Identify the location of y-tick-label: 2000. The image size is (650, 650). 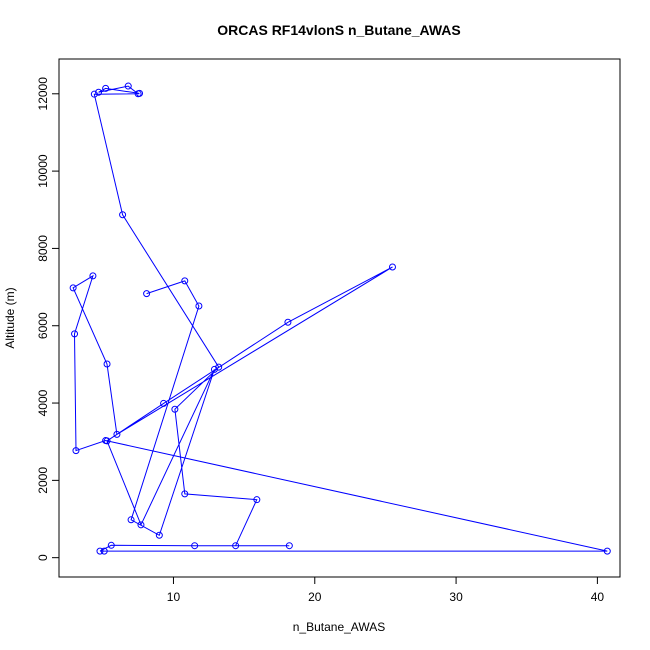
(43, 480).